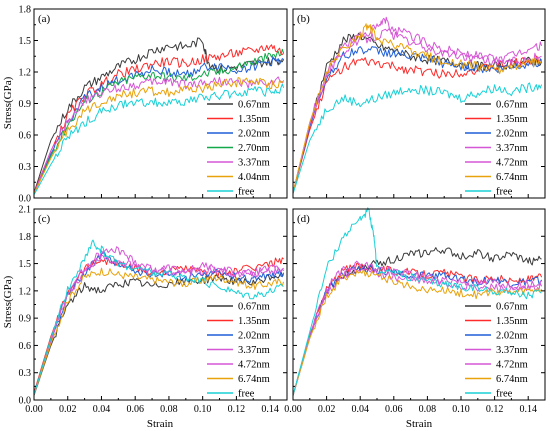  What do you see at coordinates (44, 219) in the screenshot?
I see `panel-label: (c)` at bounding box center [44, 219].